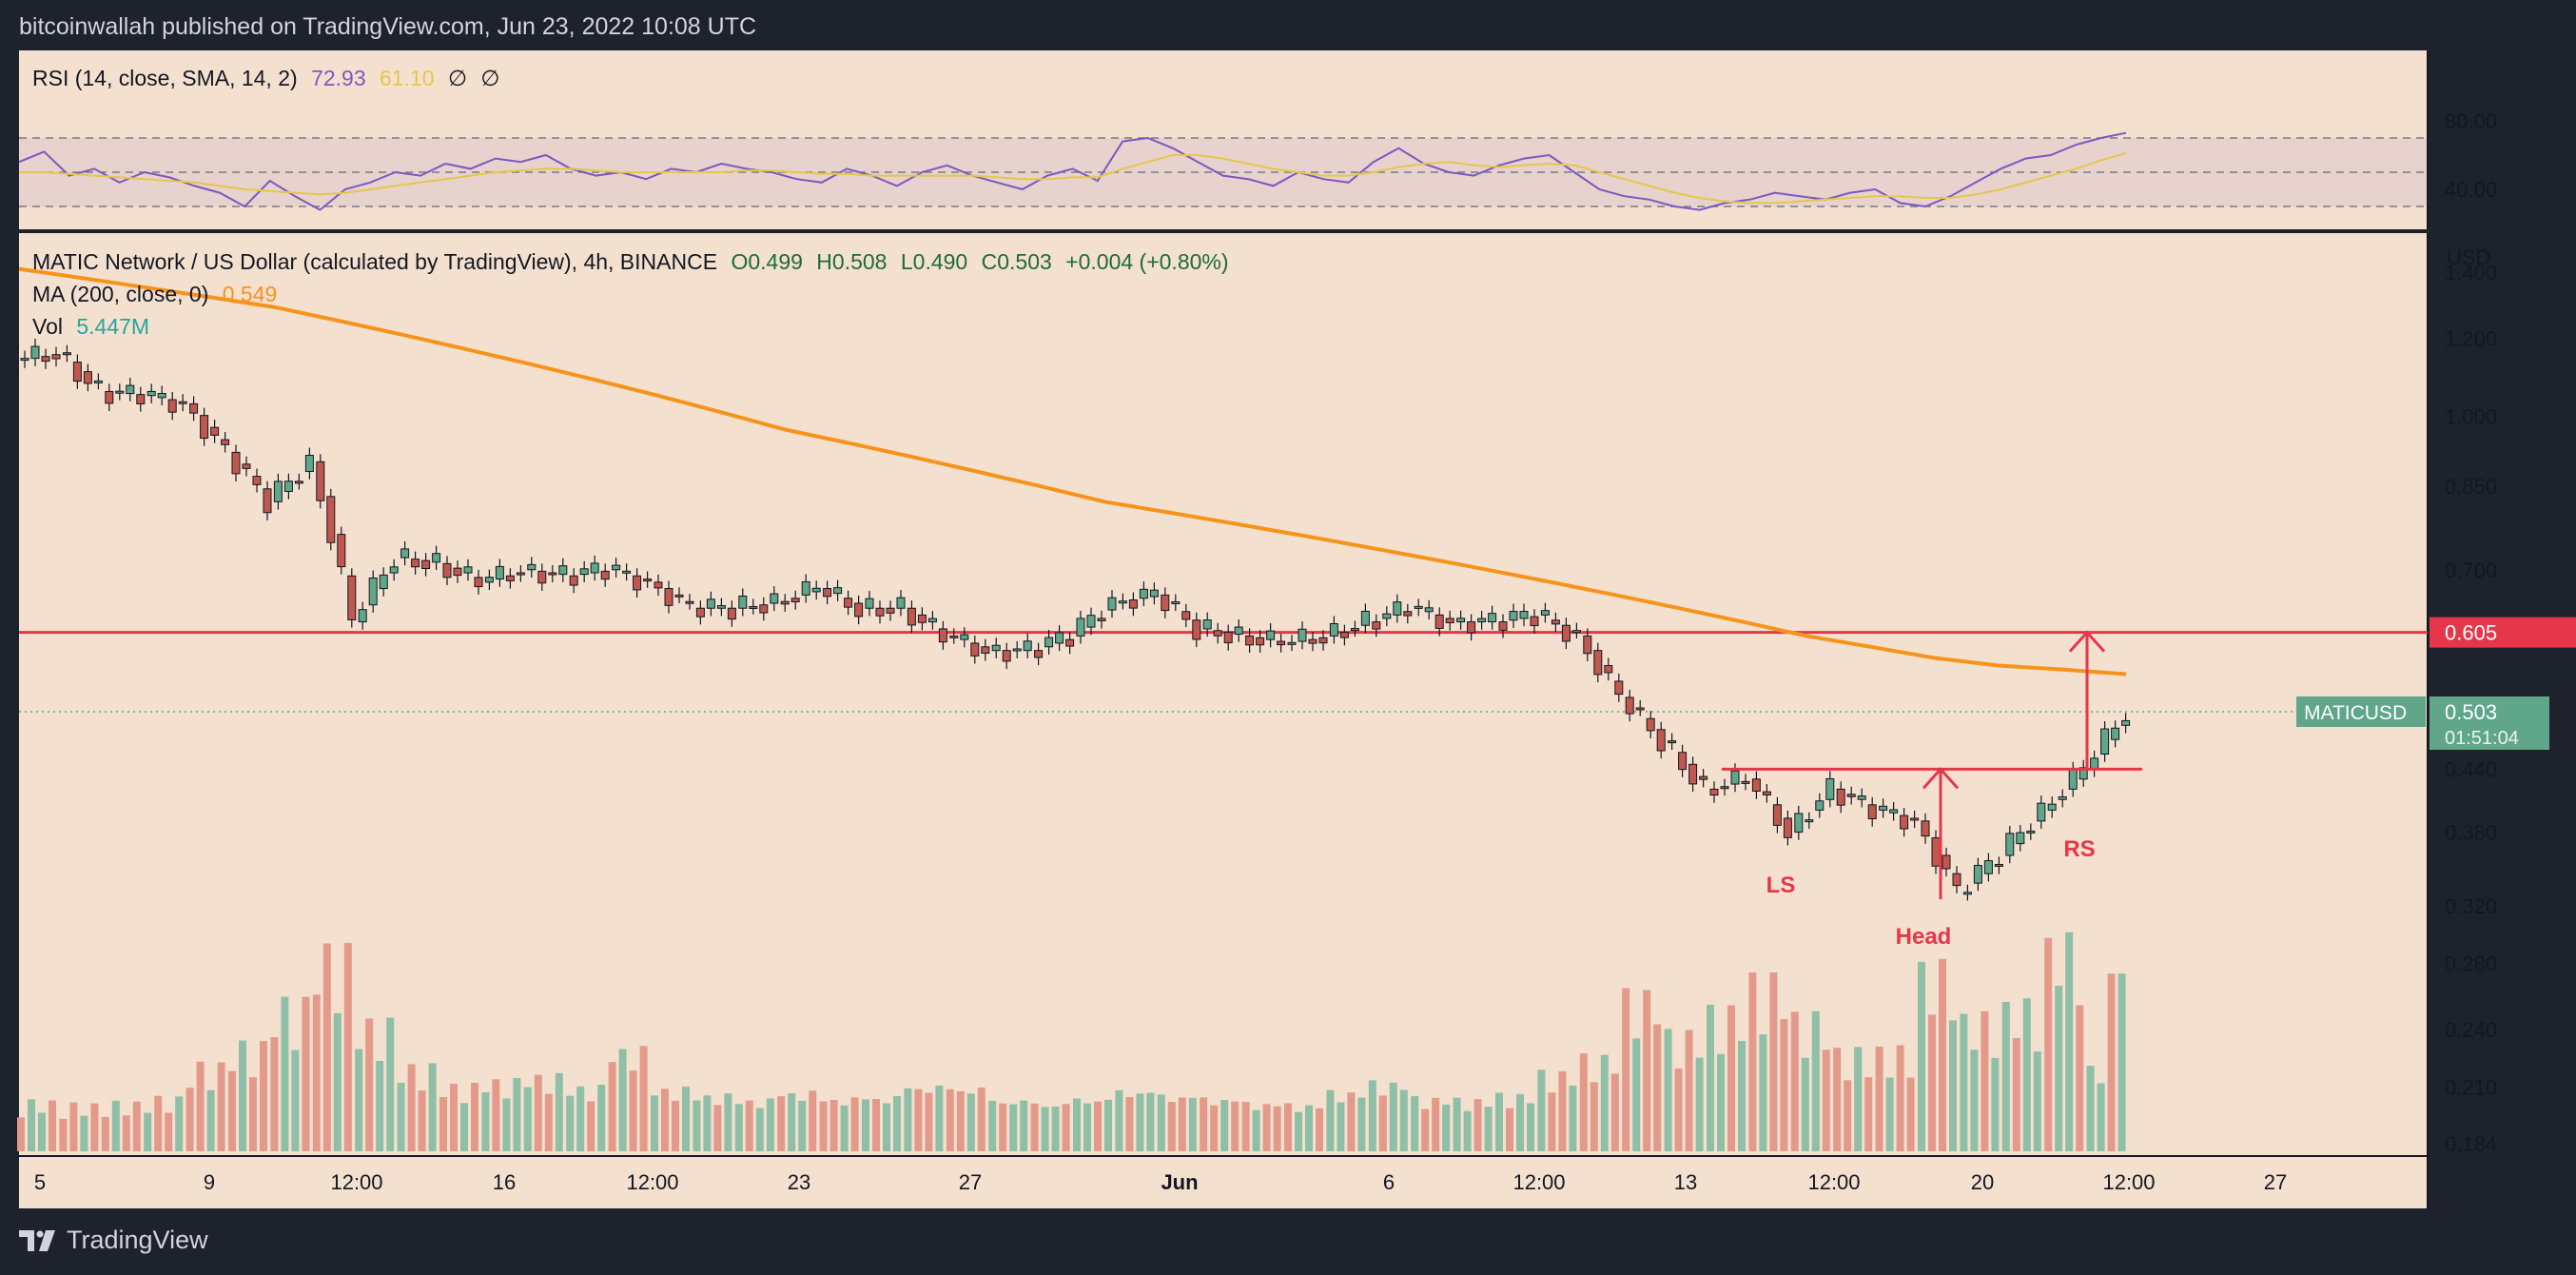 The height and width of the screenshot is (1275, 2576). What do you see at coordinates (165, 78) in the screenshot?
I see `rsi-legend-name: RSI (14, close, SMA, 14, 2)` at bounding box center [165, 78].